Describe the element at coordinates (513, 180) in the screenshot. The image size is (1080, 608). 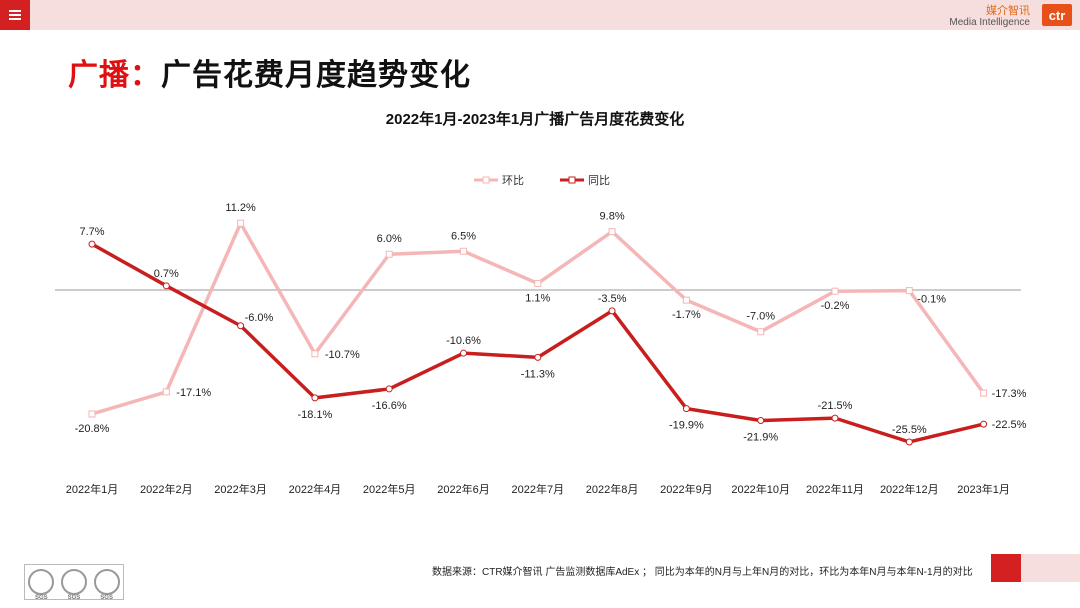
I see `legend-label-0: 环比` at that location.